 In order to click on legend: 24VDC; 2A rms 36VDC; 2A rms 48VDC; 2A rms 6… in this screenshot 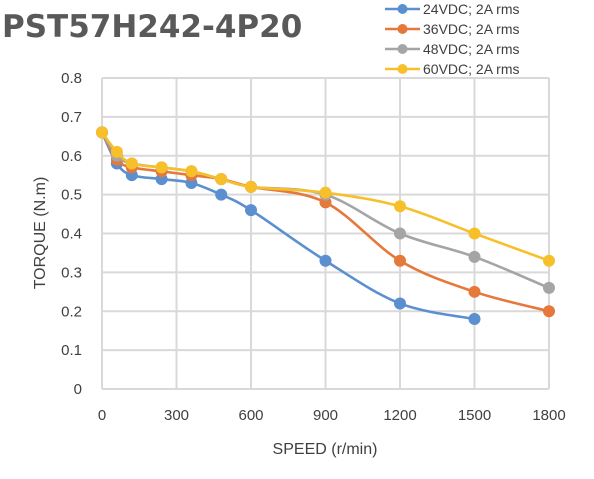, I will do `click(452, 39)`.